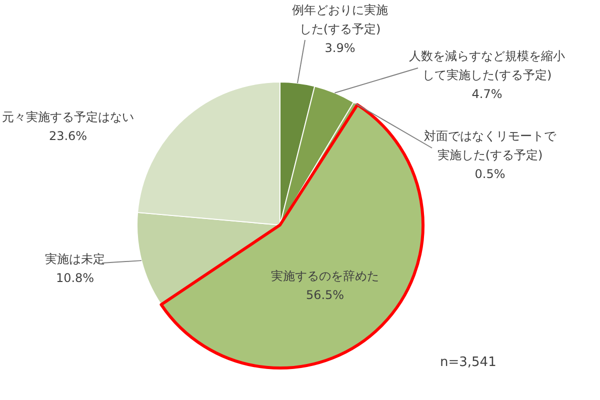  Describe the element at coordinates (487, 94) in the screenshot. I see `data-label: 4.7%` at that location.